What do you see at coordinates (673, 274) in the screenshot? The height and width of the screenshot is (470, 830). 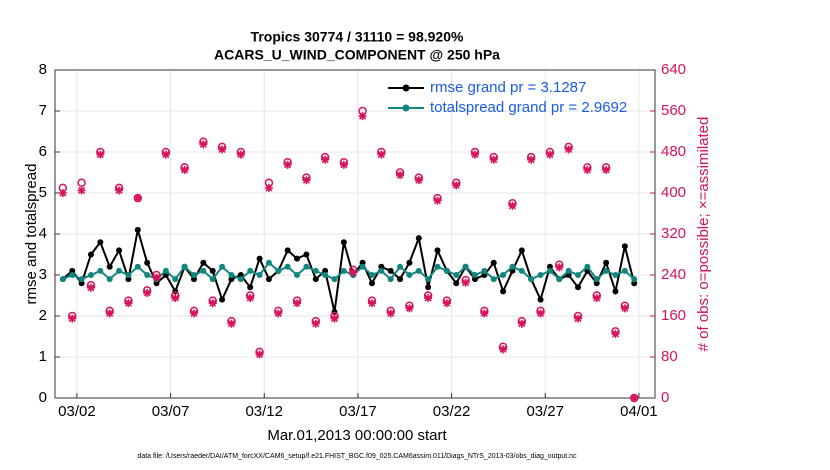 I see `y2-tick-label: 240` at bounding box center [673, 274].